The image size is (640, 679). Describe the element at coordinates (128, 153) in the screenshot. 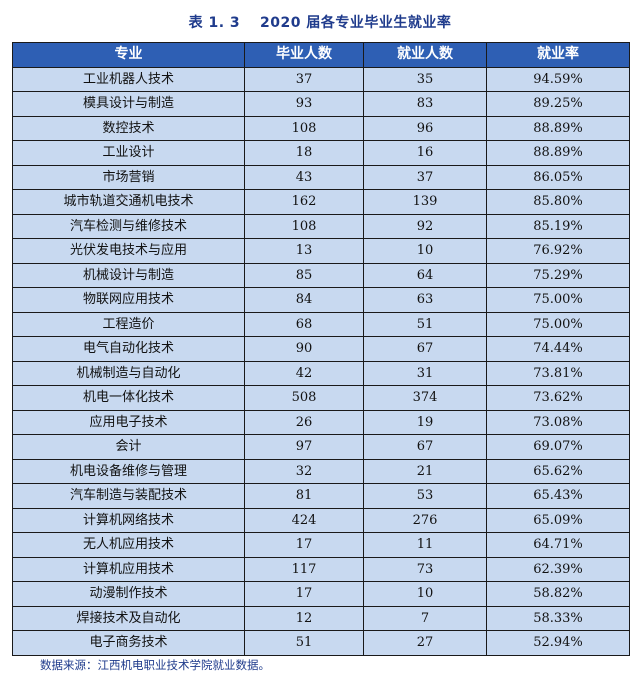

I see `major-cell: 工业设计` at that location.